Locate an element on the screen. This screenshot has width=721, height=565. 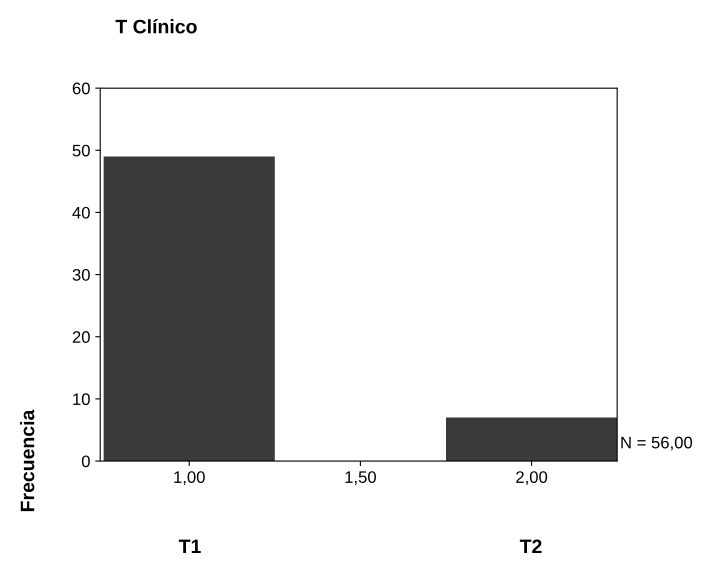
text: T2 is located at coordinates (531, 546).